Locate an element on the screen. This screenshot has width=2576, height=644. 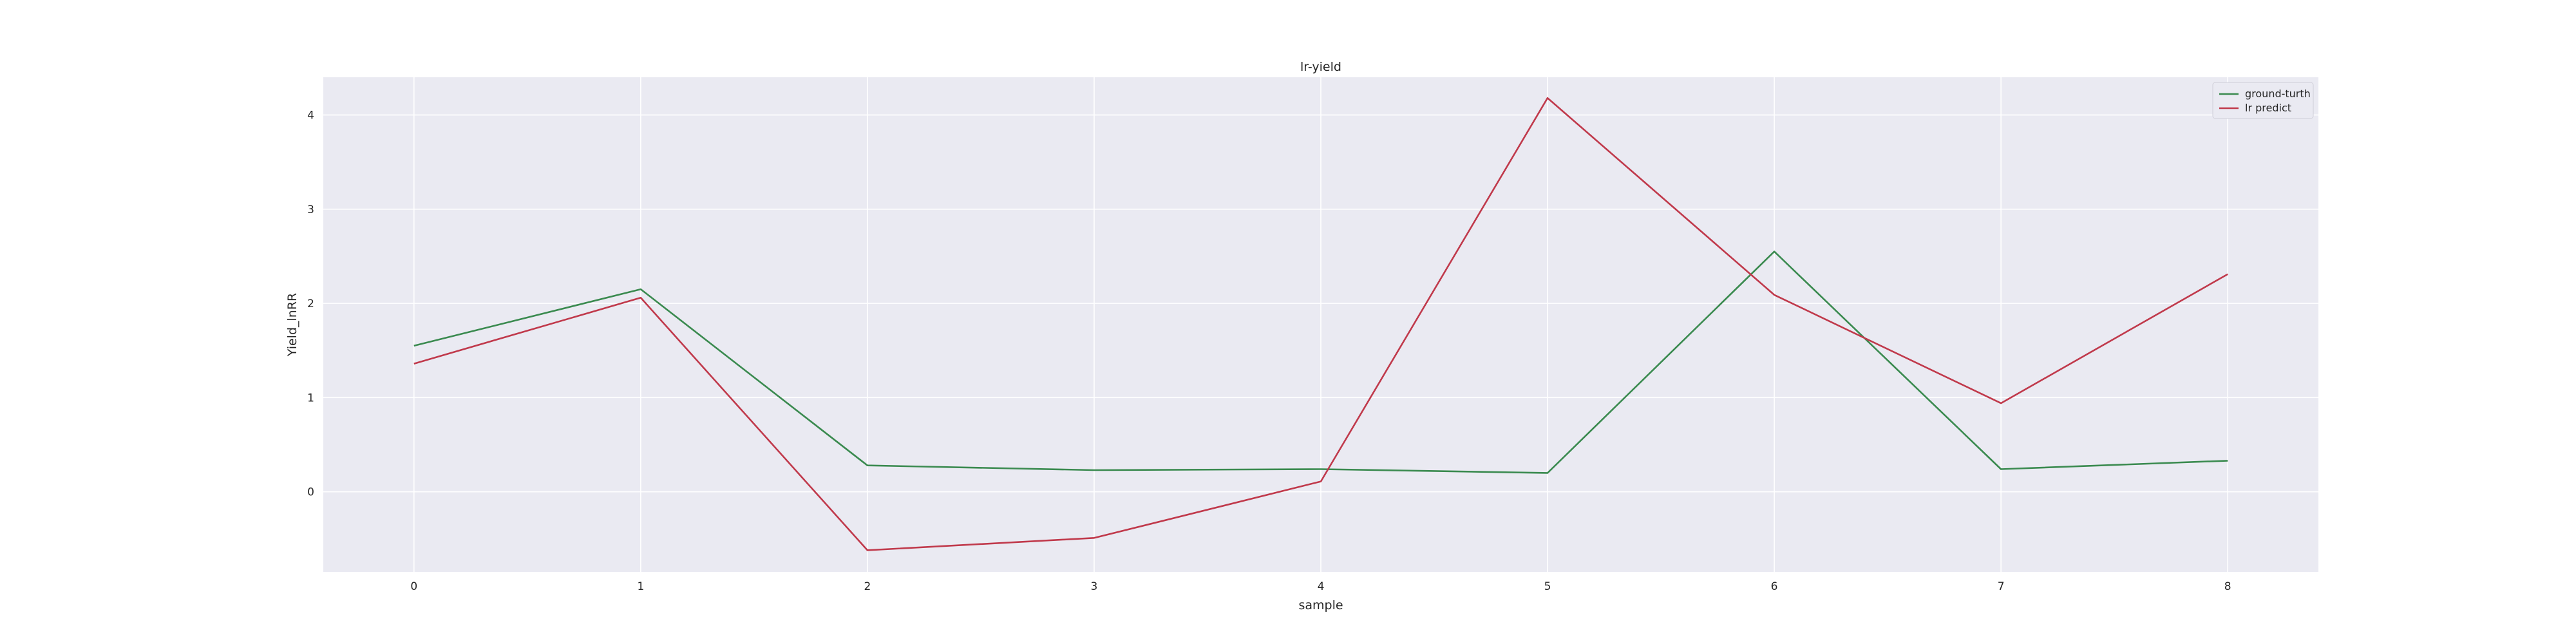
y-tick-label: 2 is located at coordinates (310, 304).